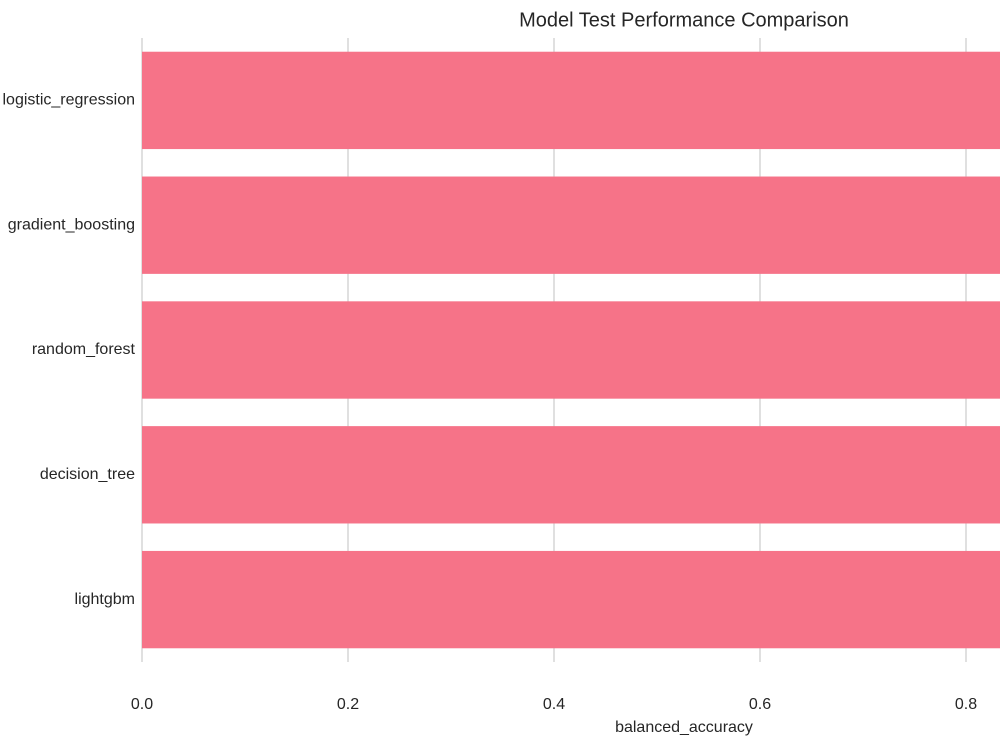  I want to click on y-tick-label: decision_tree, so click(87, 474).